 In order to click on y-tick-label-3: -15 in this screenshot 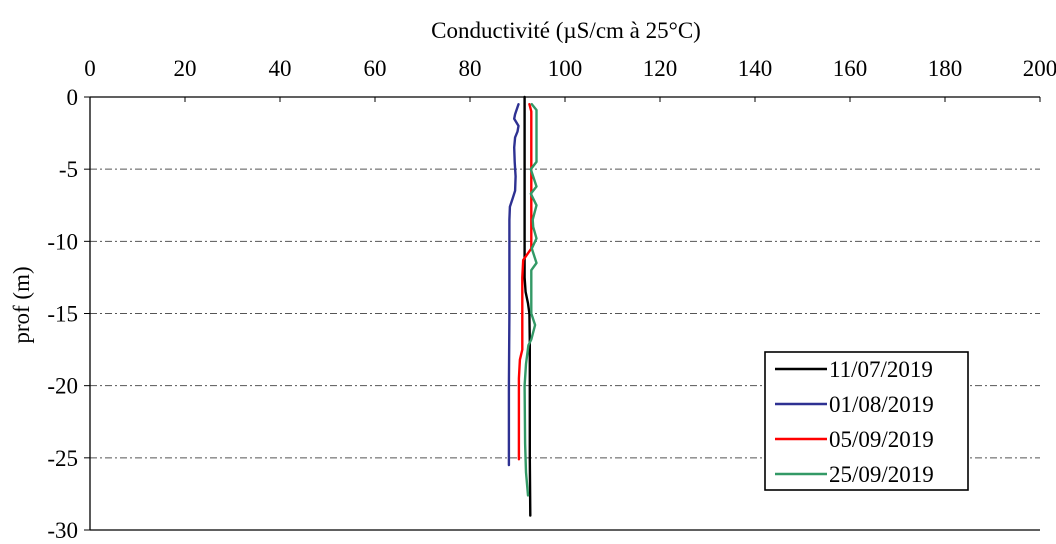, I will do `click(62, 314)`.